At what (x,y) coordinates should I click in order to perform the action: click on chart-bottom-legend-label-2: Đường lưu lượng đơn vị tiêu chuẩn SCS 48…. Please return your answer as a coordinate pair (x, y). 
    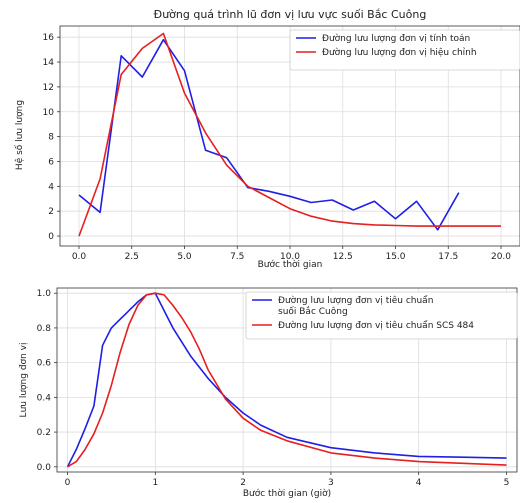
    Looking at the image, I should click on (376, 325).